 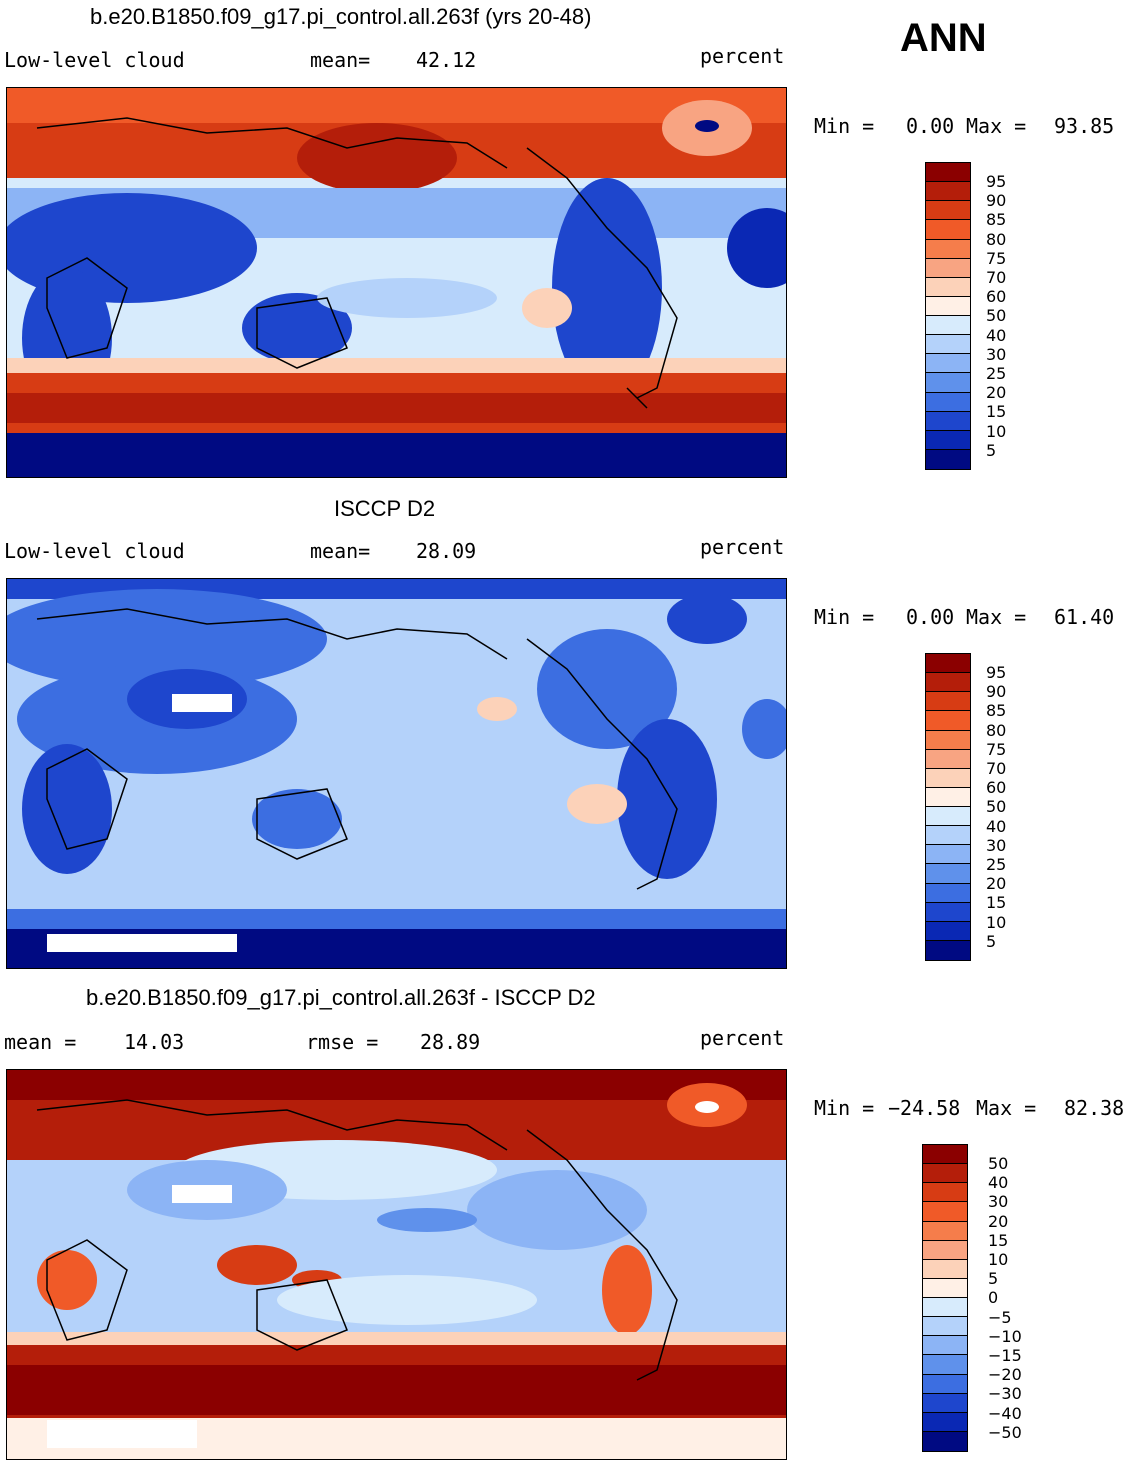 I want to click on panel2-variable: Low-level cloud, so click(x=94, y=551).